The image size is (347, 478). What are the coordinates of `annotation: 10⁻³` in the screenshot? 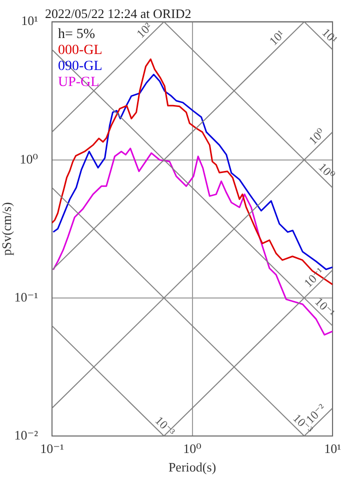 It's located at (165, 426).